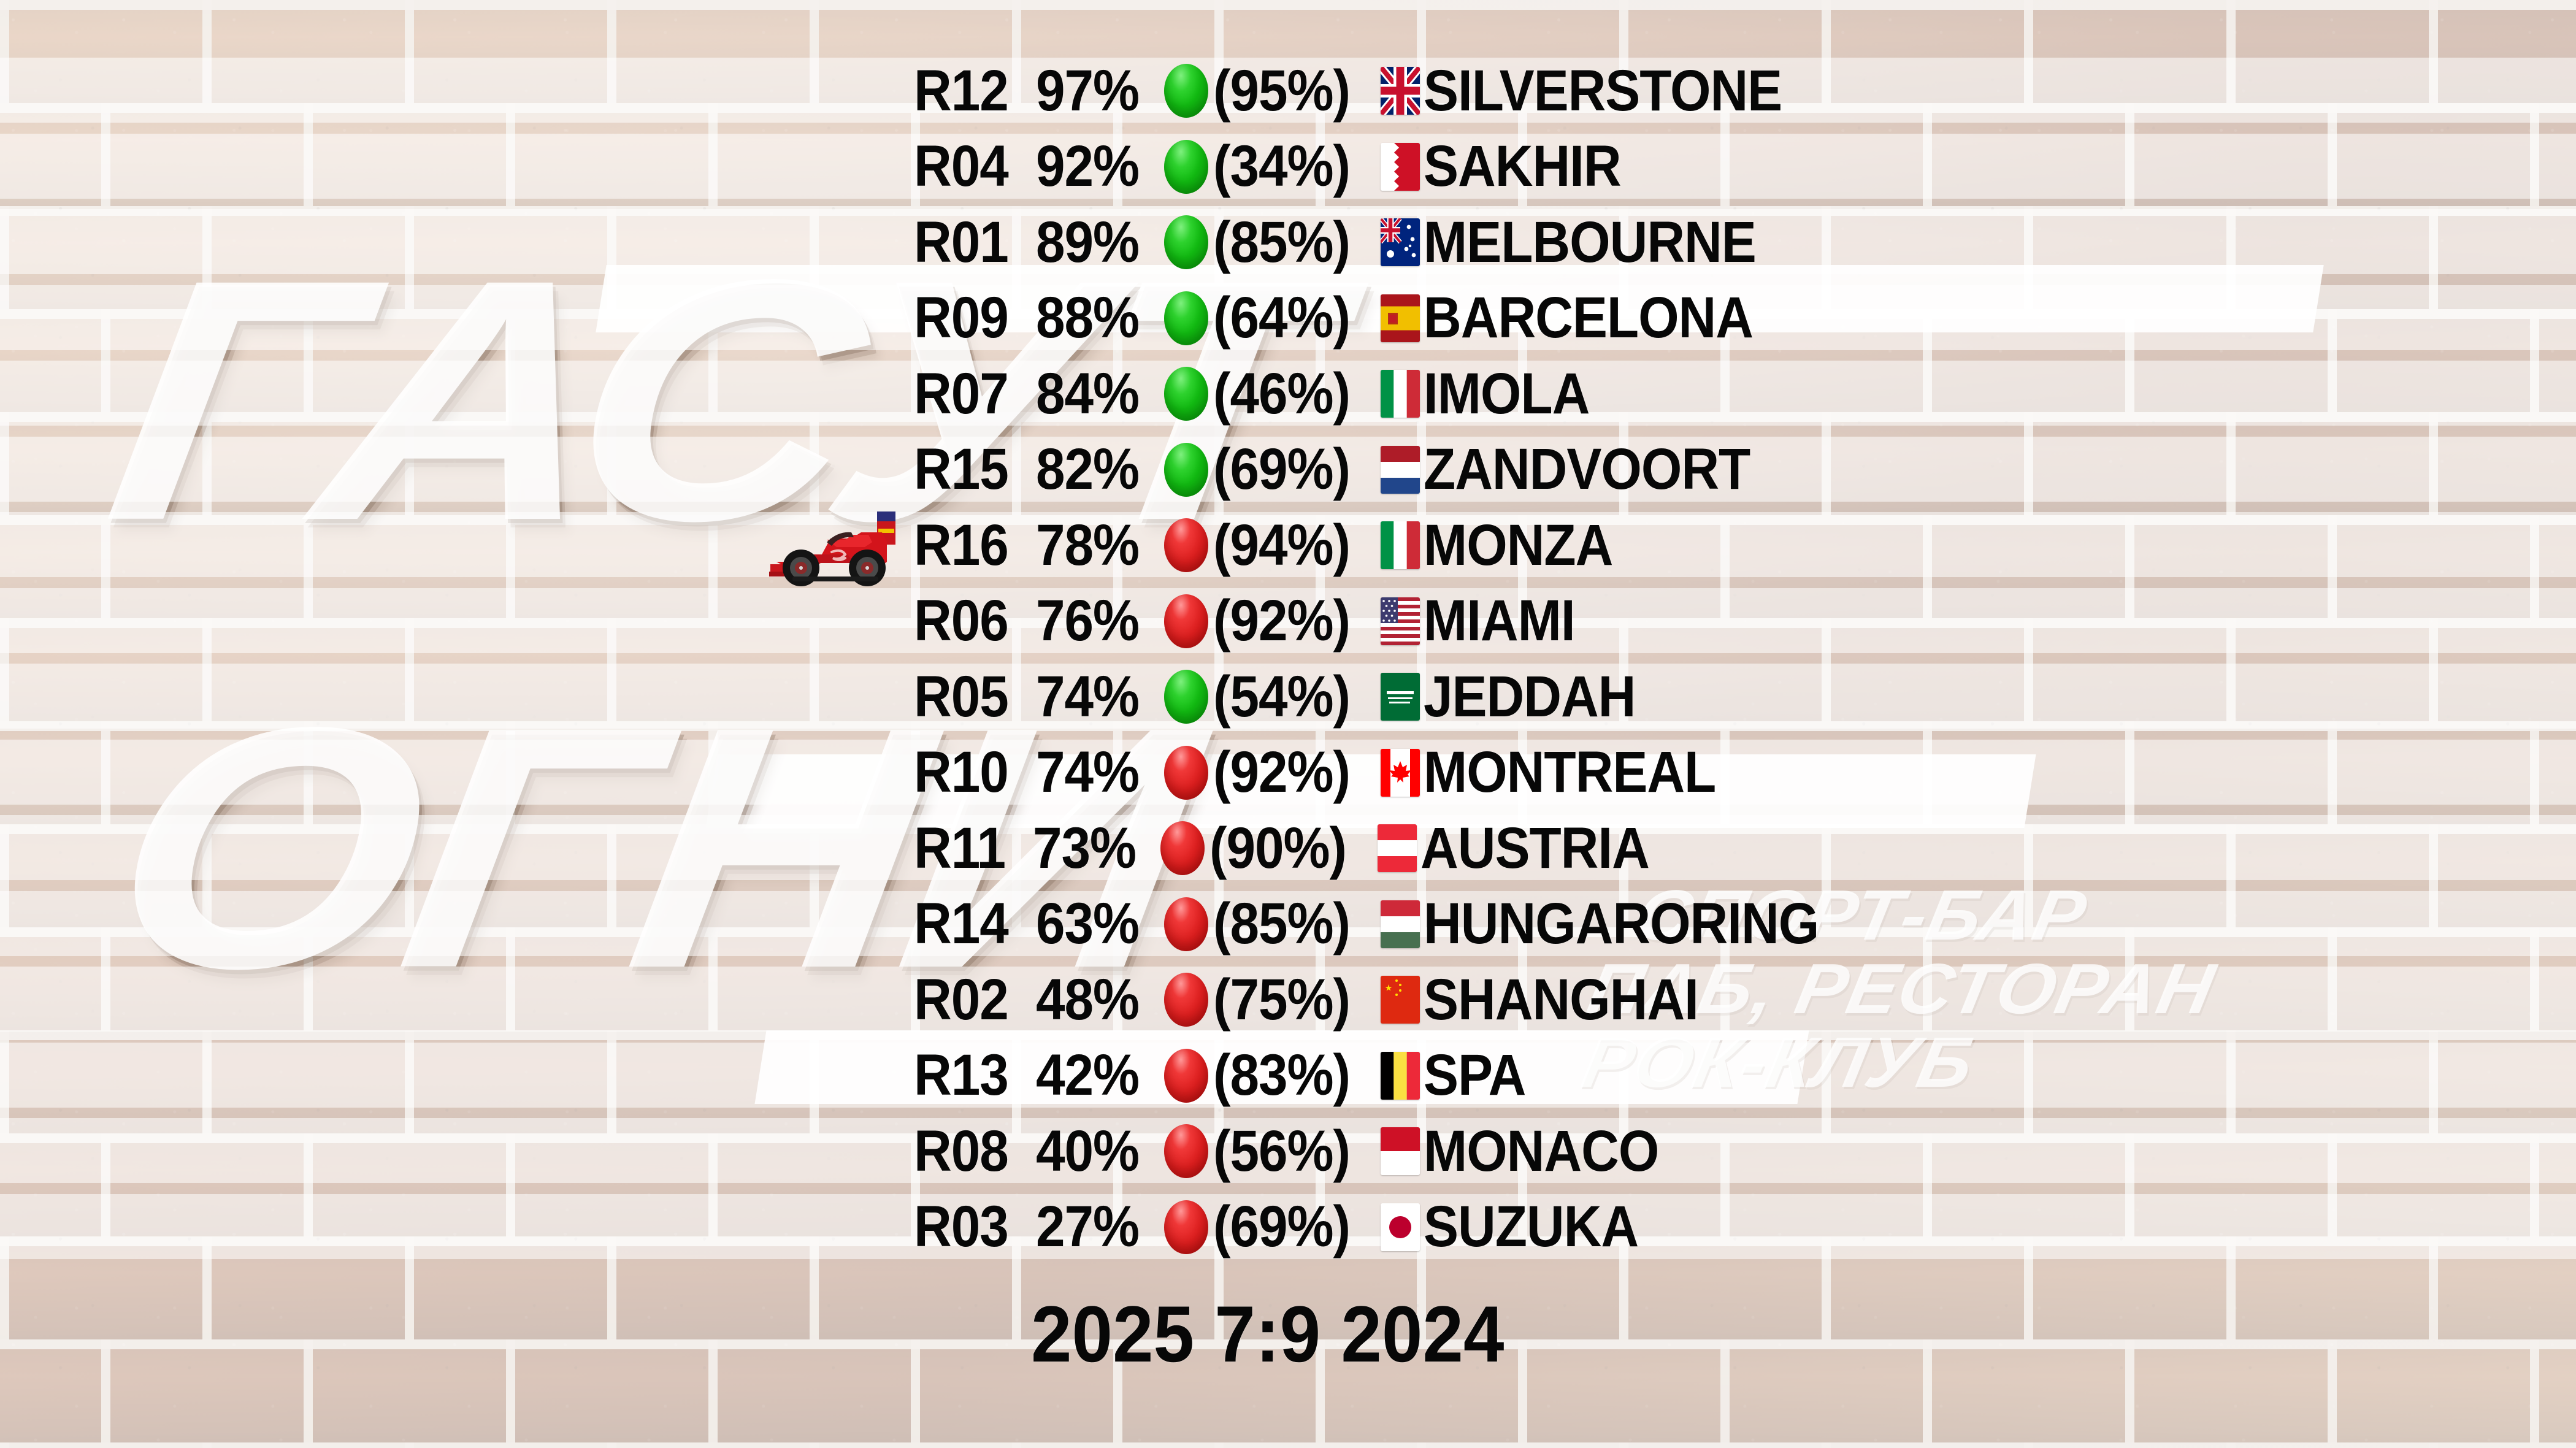 The height and width of the screenshot is (1448, 2576). I want to click on round-code: R15, so click(961, 470).